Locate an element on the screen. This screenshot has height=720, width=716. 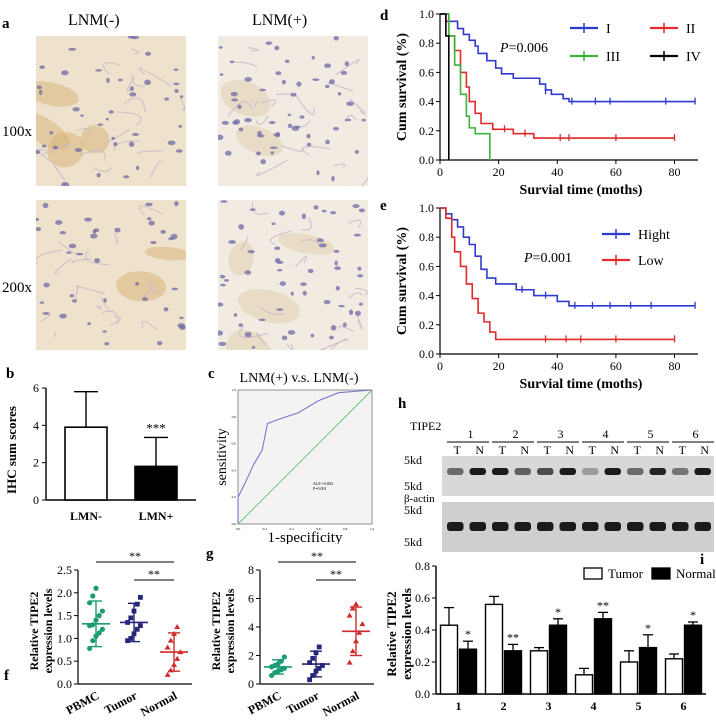
legend-label: Tumor is located at coordinates (626, 573).